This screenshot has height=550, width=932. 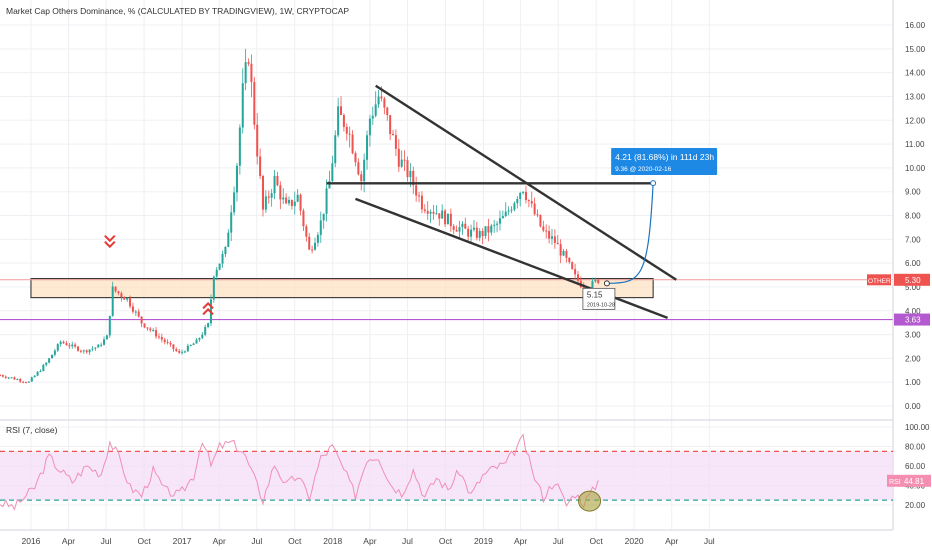 What do you see at coordinates (599, 298) in the screenshot?
I see `point-label-box` at bounding box center [599, 298].